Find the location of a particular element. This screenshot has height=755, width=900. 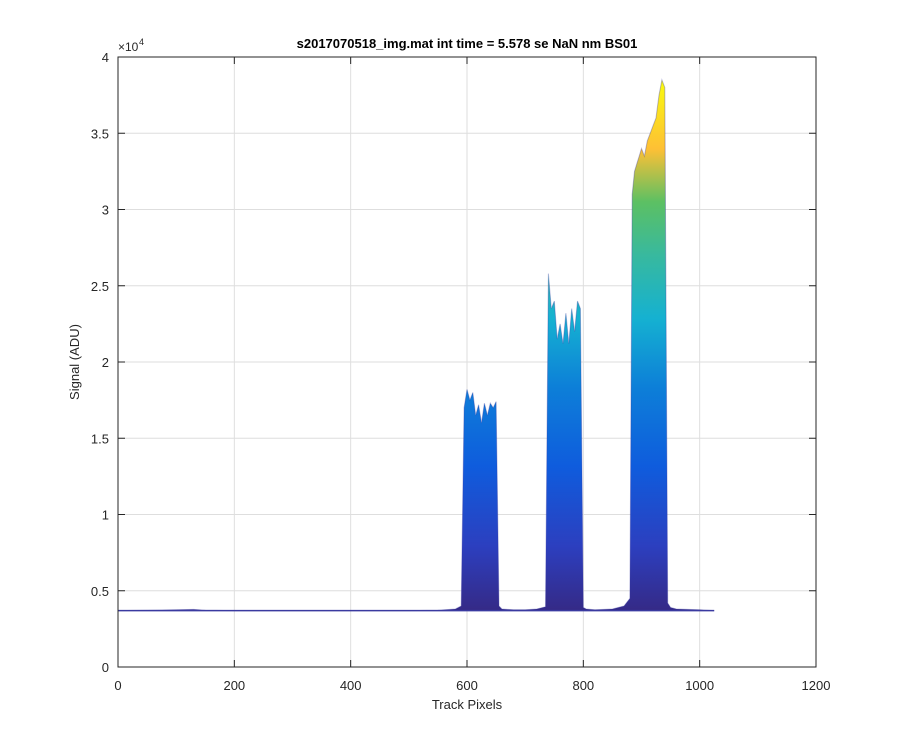

y-tick-label: 0 is located at coordinates (105, 667).